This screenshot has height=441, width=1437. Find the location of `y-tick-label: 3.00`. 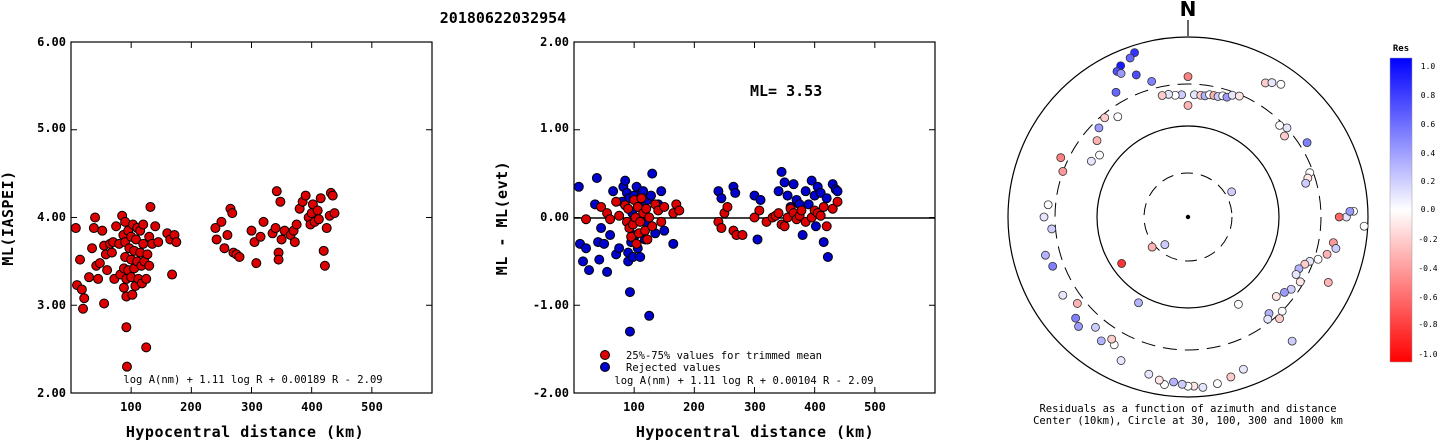

y-tick-label: 3.00 is located at coordinates (51, 305).